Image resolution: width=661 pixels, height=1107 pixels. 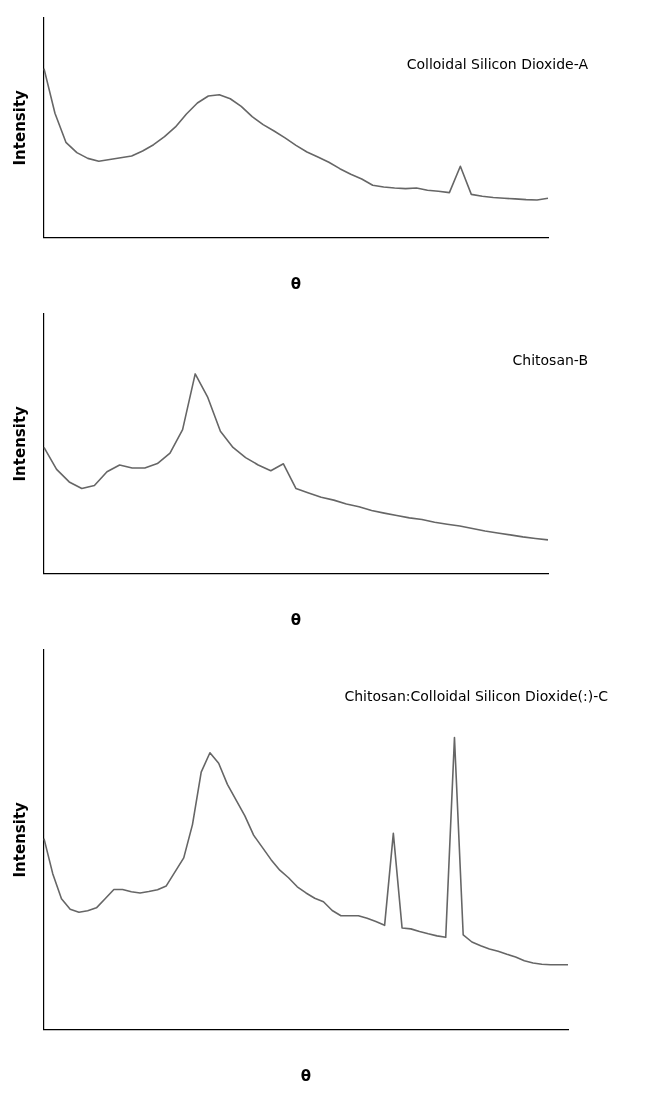 I want to click on annotation: Colloidal Silicon Dioxide-A, so click(x=497, y=63).